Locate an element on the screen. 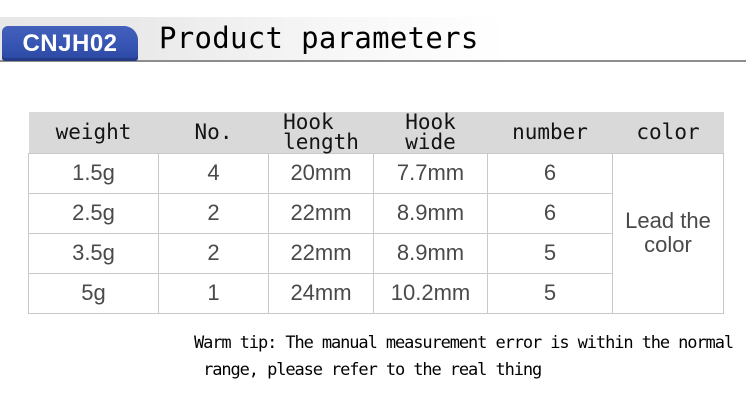  table-row: 5g 1 24mm 10.2mm 5 is located at coordinates (376, 293).